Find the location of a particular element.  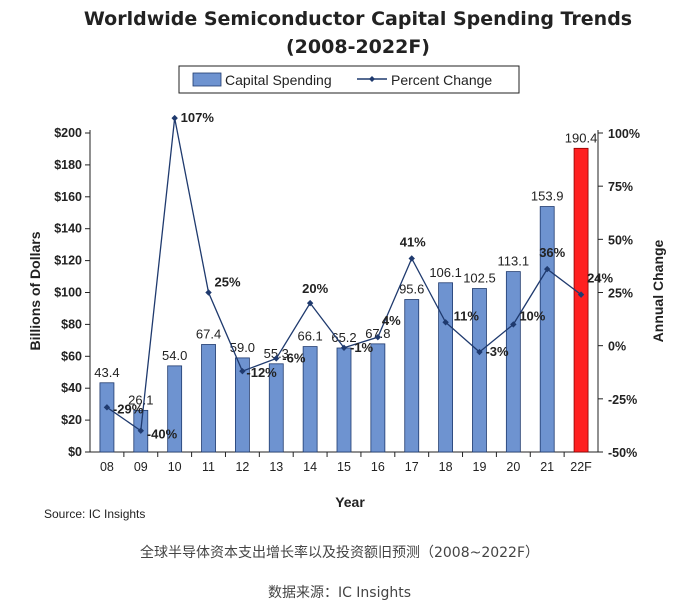

y-axis-ticks: $0 $20 $40 $60 $80 $100 $120 $140 $160 $180 $200 is located at coordinates (72, 292).